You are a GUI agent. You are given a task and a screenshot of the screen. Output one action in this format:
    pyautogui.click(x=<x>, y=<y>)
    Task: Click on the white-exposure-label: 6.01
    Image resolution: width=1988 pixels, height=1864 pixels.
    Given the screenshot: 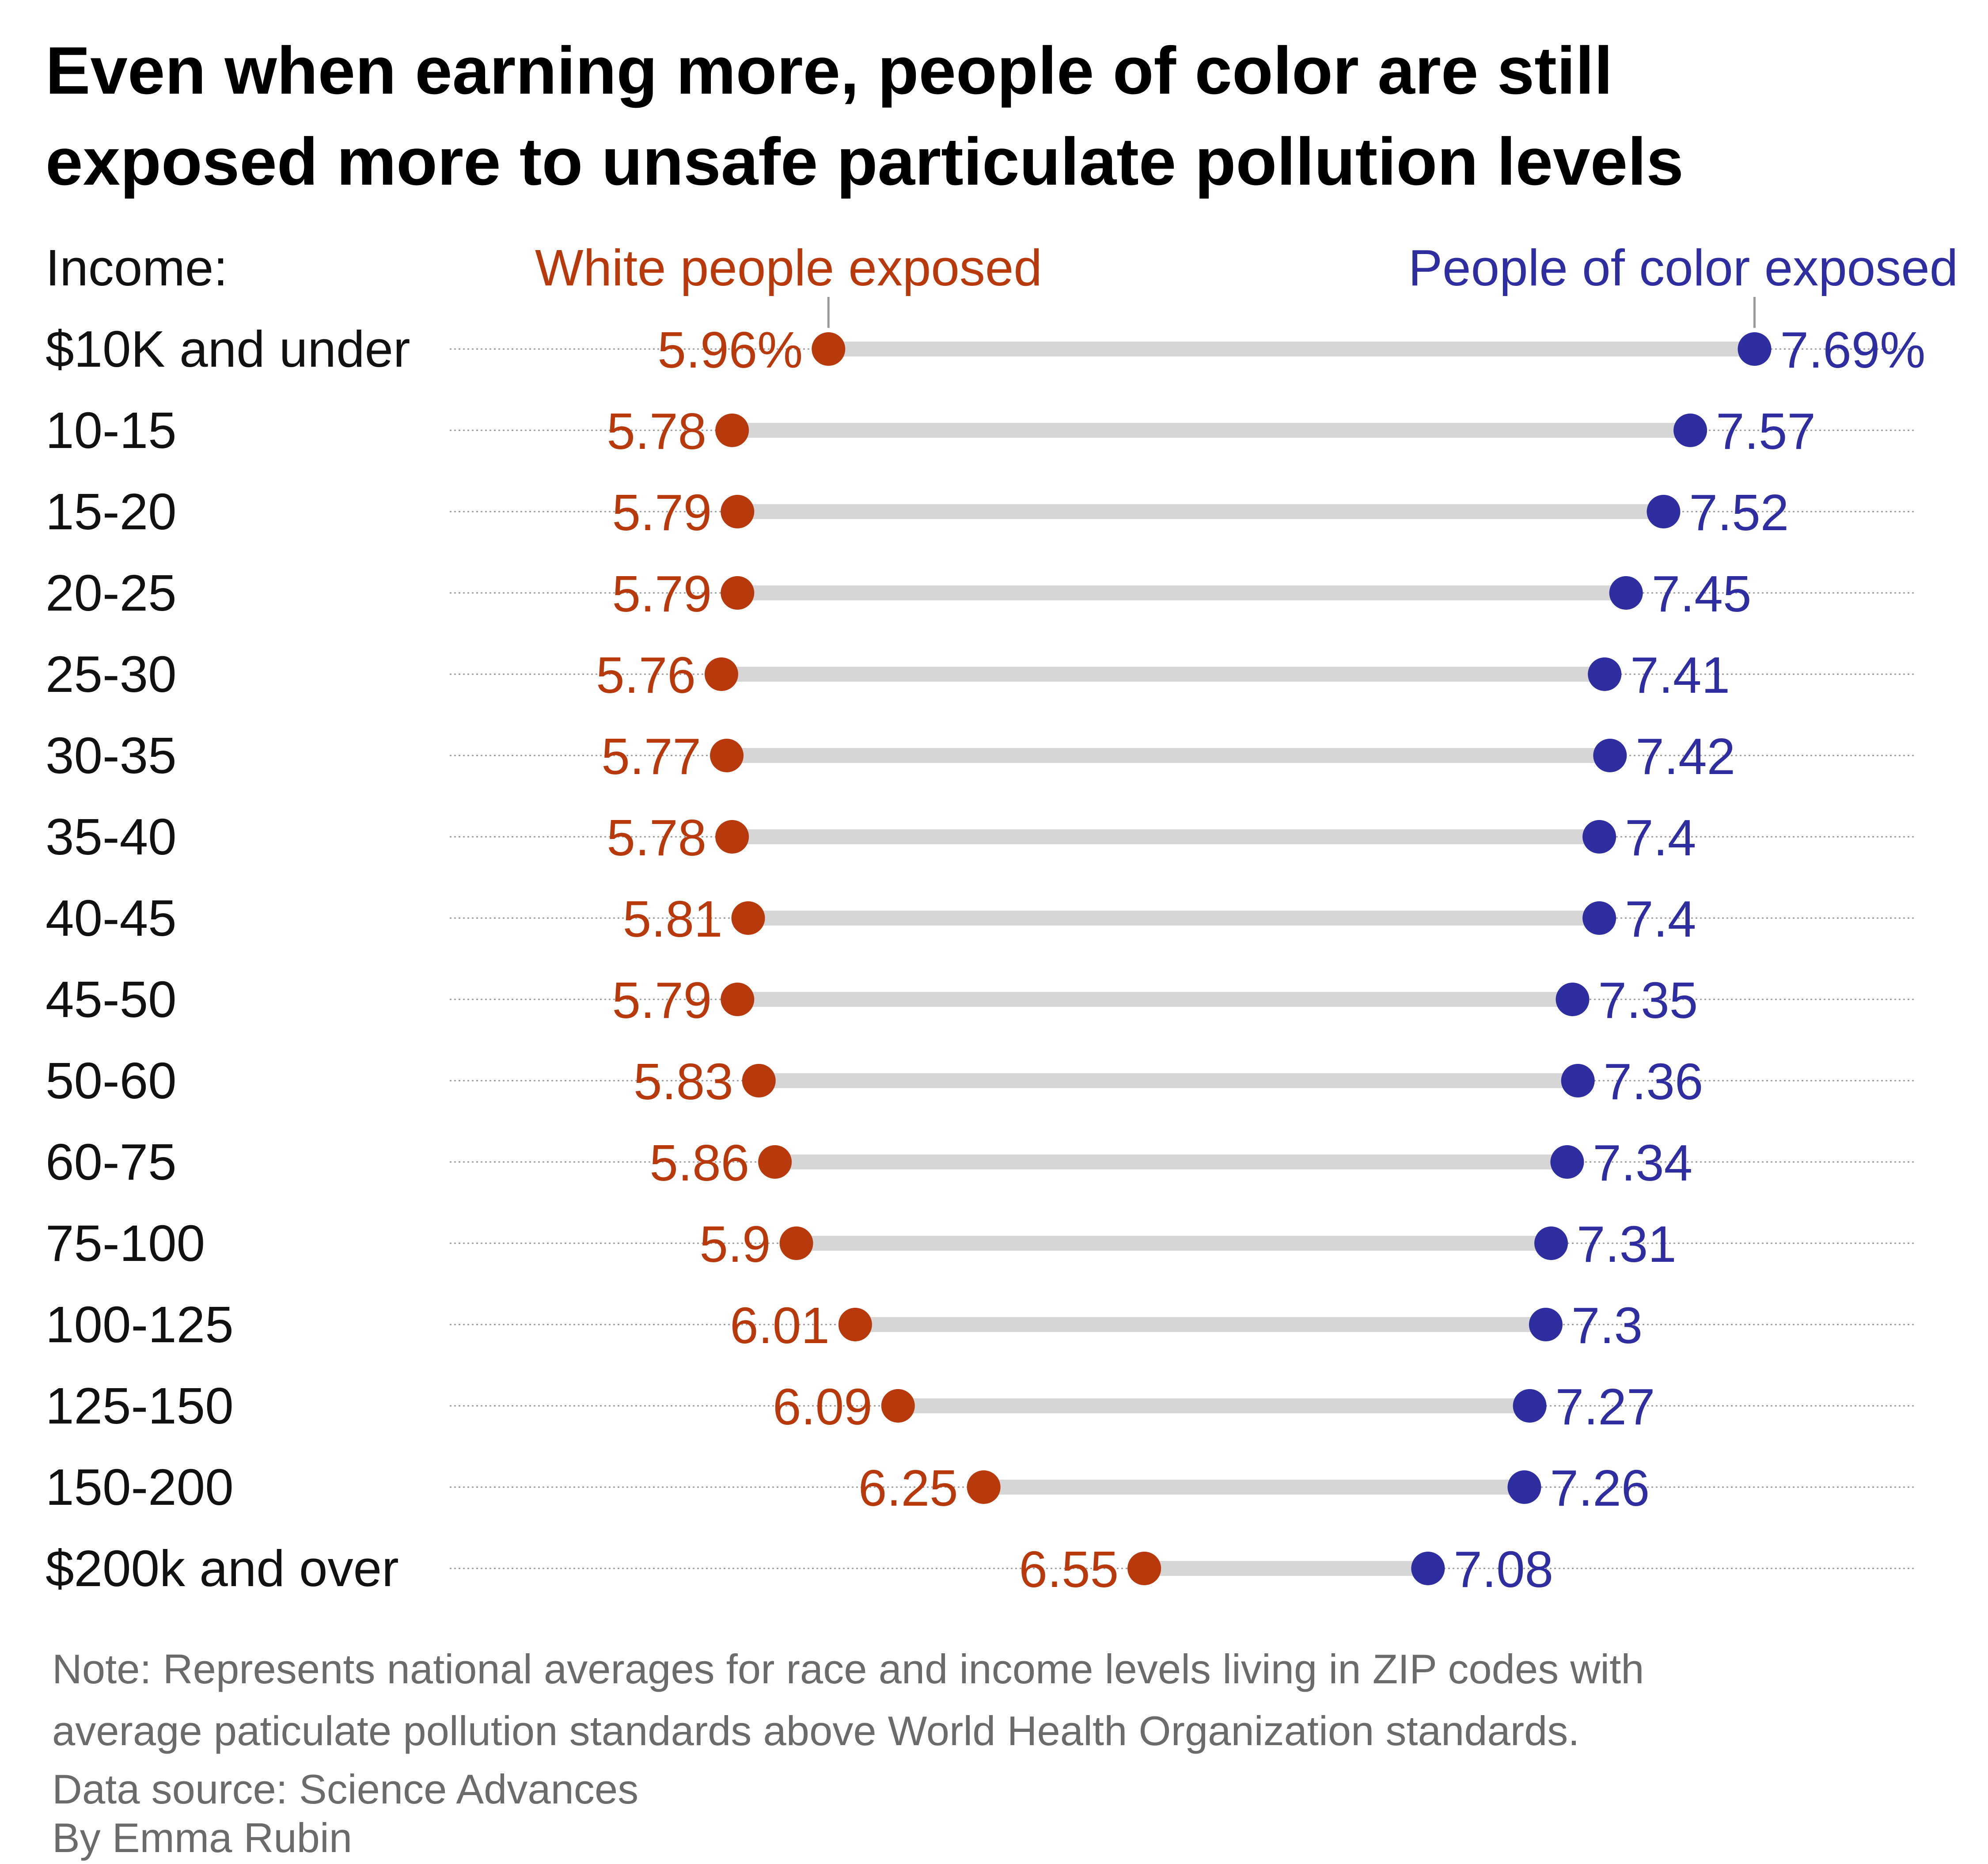 What is the action you would take?
    pyautogui.click(x=780, y=1325)
    